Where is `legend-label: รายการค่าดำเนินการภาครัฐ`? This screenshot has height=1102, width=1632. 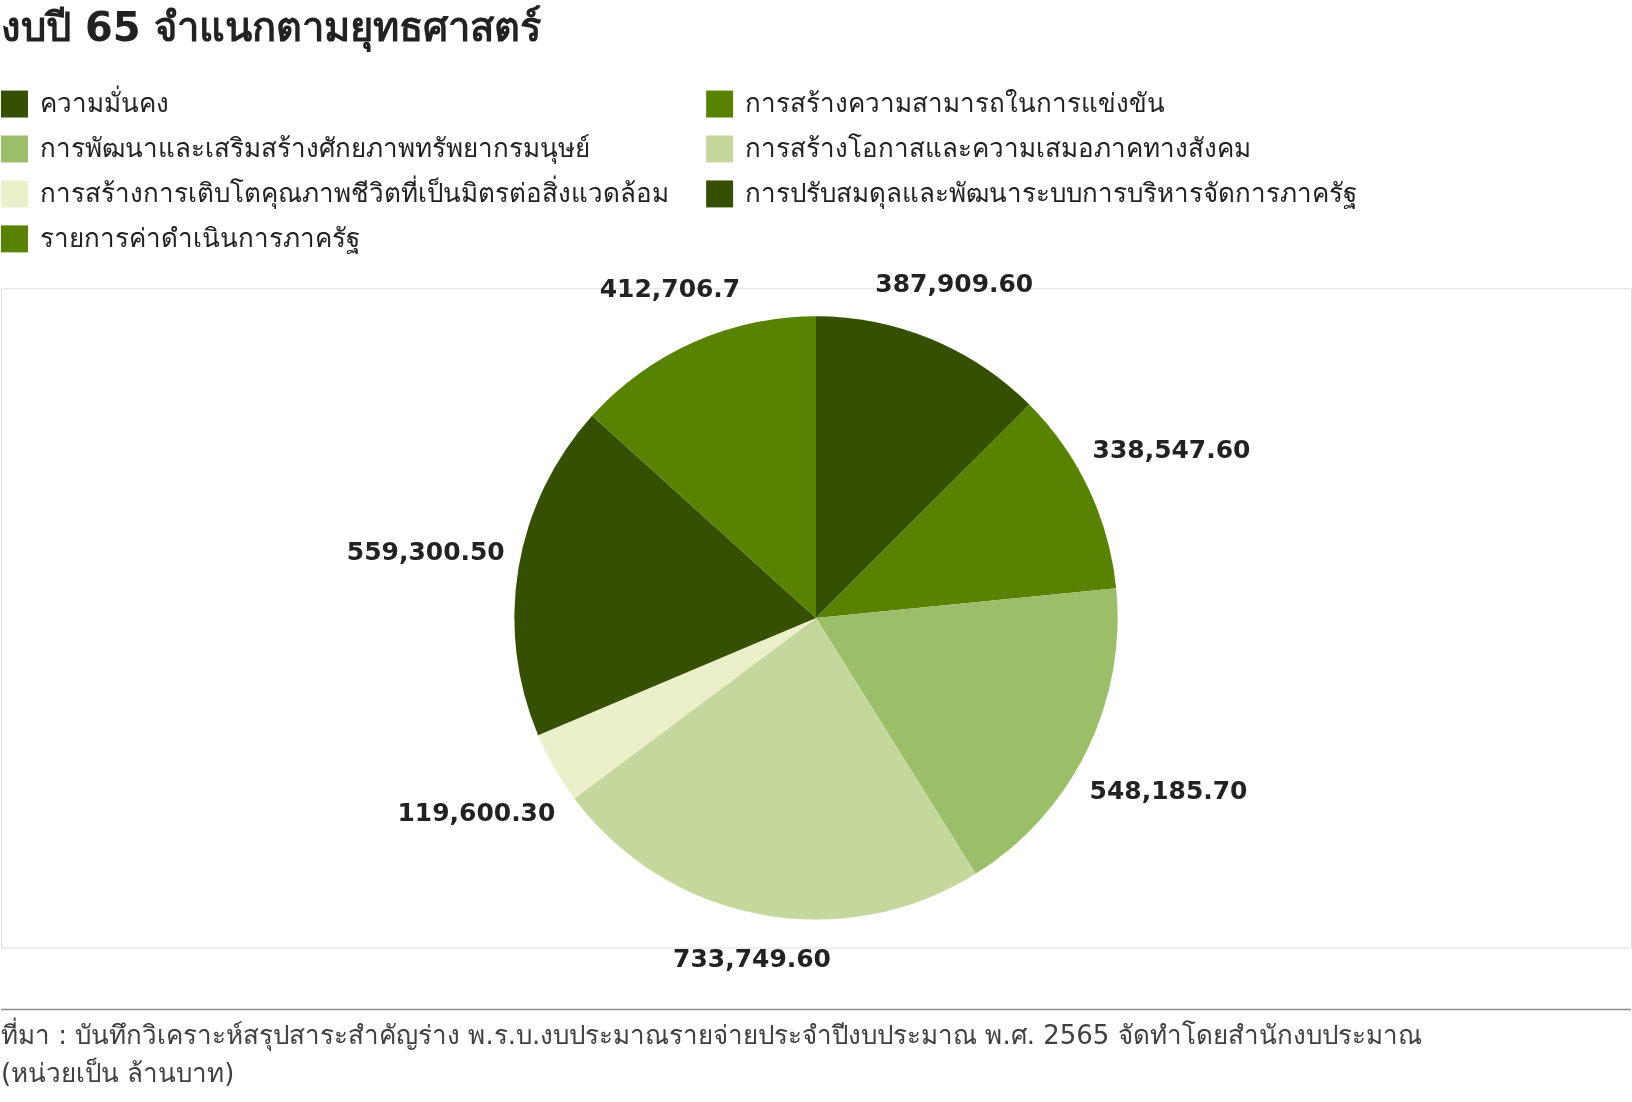
legend-label: รายการค่าดำเนินการภาครัฐ is located at coordinates (199, 238).